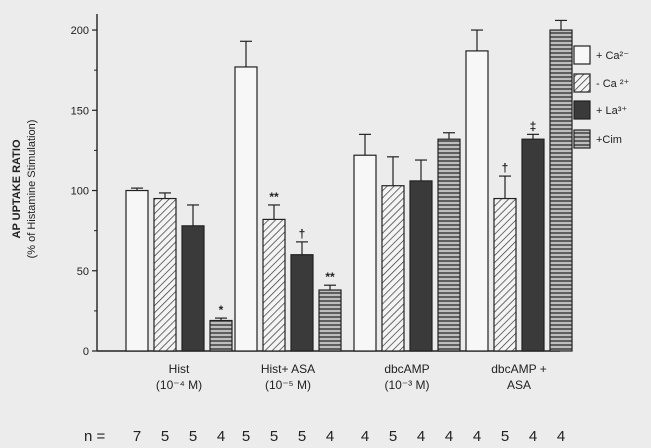 Image resolution: width=651 pixels, height=448 pixels. I want to click on legend-label: +Cim, so click(609, 140).